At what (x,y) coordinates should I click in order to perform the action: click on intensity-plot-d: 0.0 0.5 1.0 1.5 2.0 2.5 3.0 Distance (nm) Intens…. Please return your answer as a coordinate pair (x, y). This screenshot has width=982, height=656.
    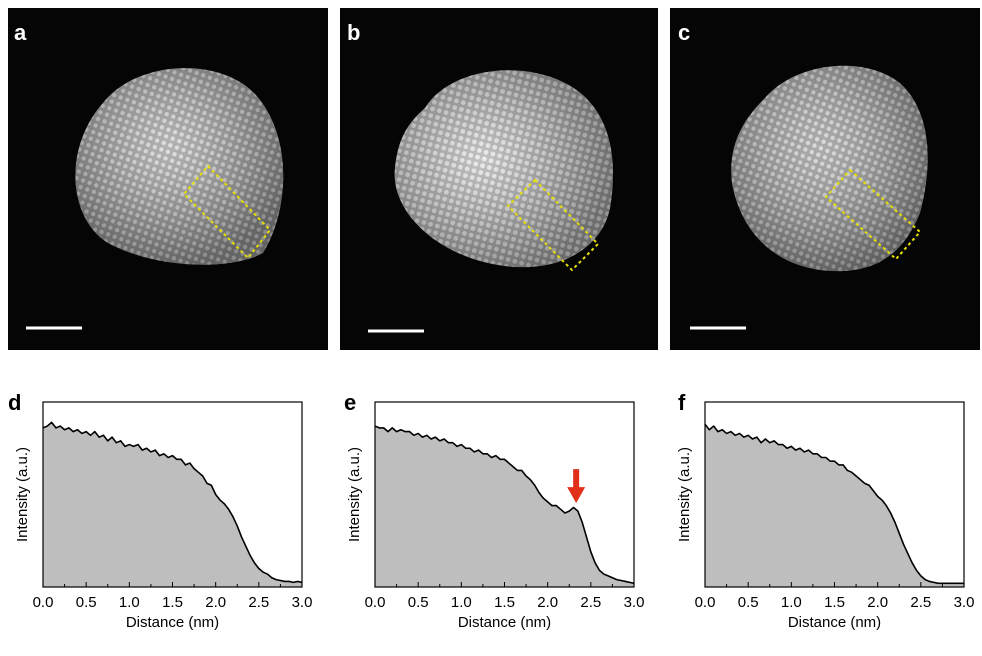
    Looking at the image, I should click on (163, 516).